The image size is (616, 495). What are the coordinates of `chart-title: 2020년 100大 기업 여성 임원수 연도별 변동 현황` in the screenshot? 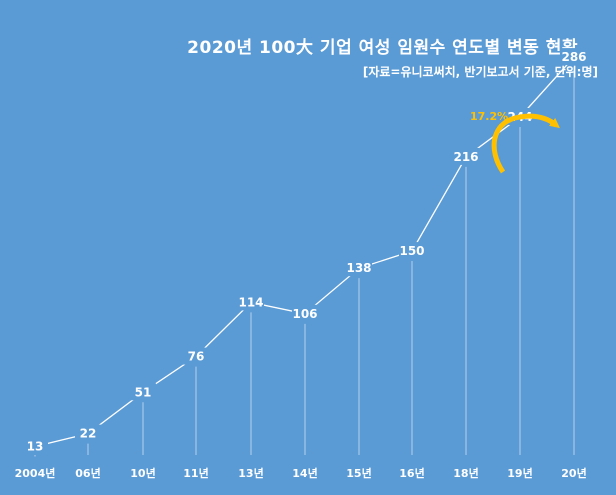 It's located at (382, 48).